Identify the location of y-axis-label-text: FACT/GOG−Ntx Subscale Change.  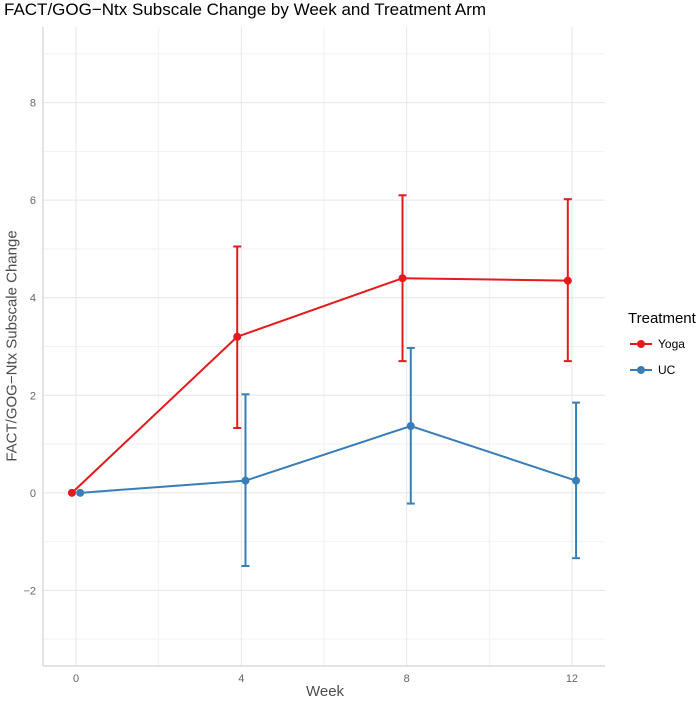
(12, 346).